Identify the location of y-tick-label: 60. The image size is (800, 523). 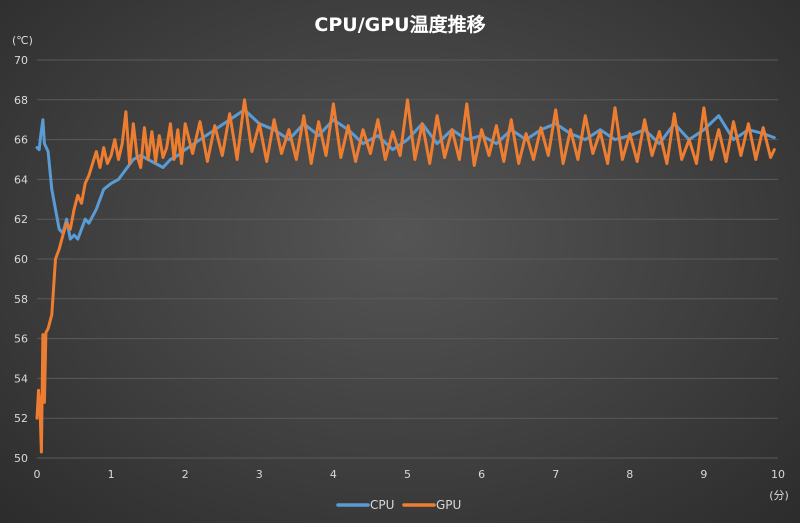
(21, 259).